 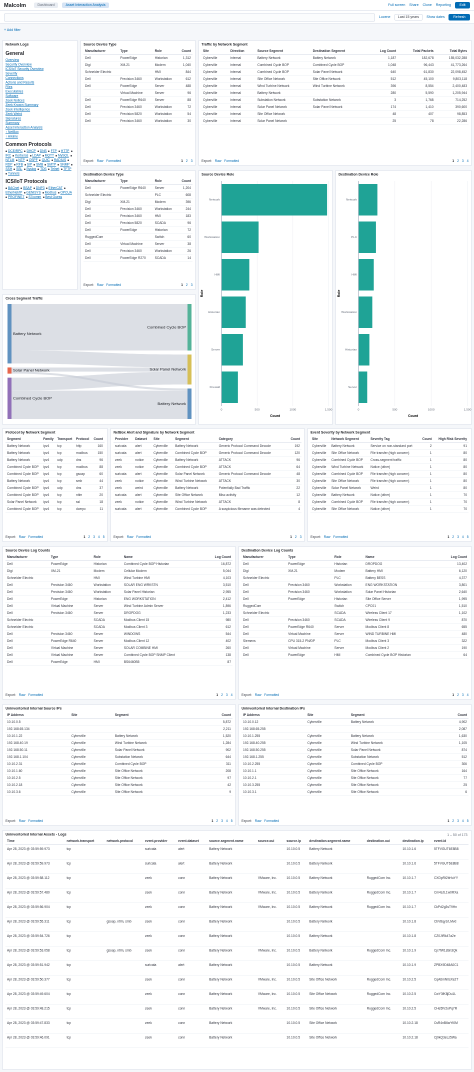 I want to click on column-header: event.id, so click(x=450, y=841).